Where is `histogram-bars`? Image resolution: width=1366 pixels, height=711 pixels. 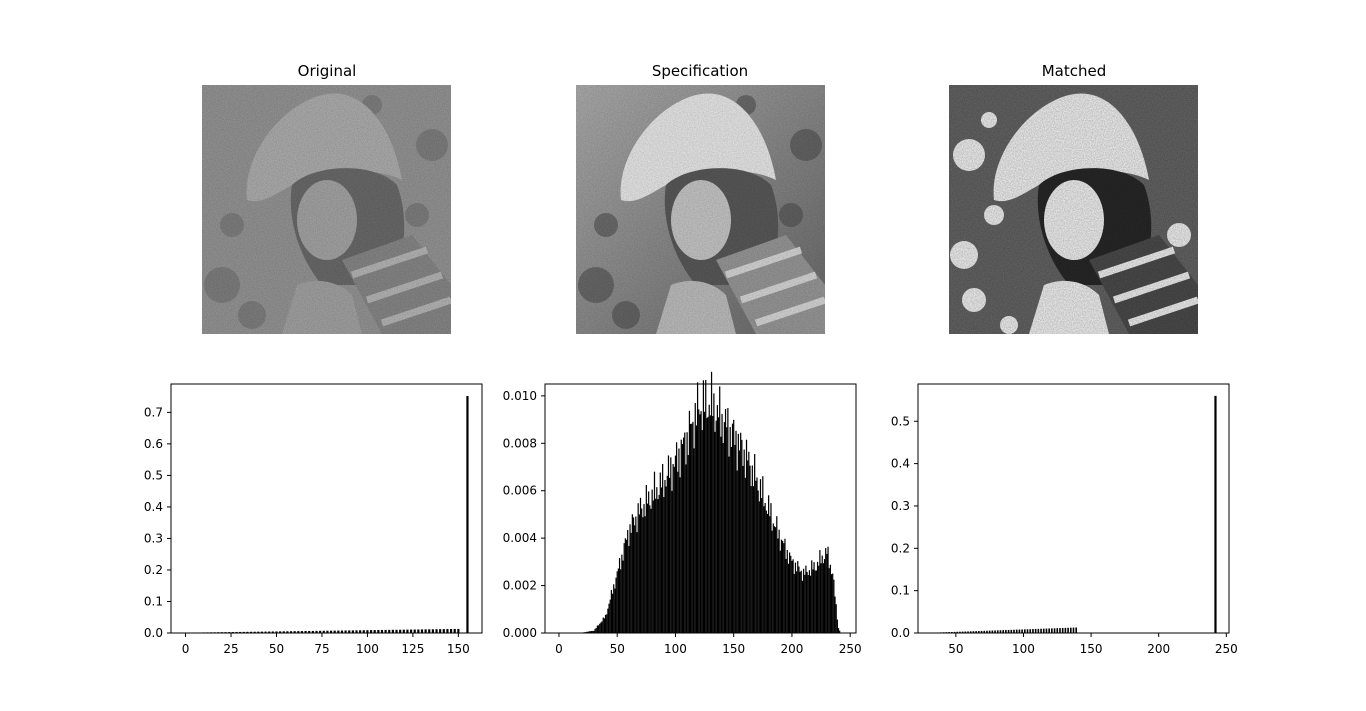
histogram-bars is located at coordinates (710, 502).